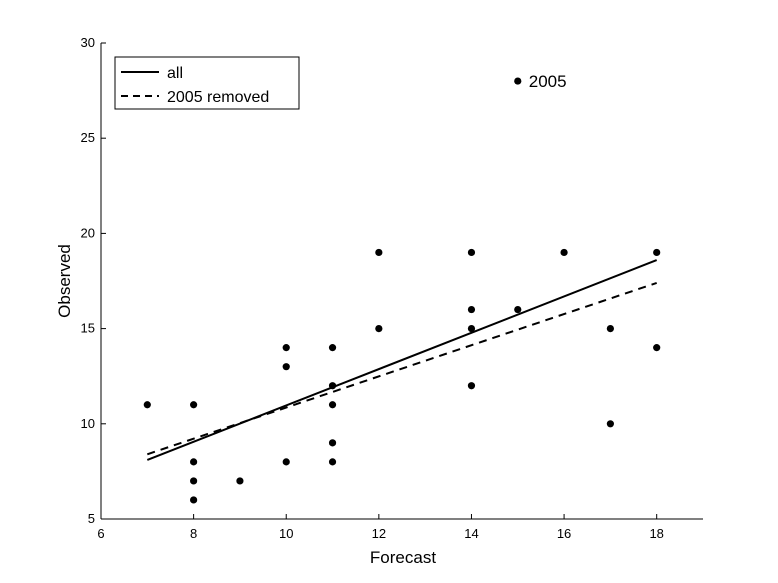 This screenshot has height=583, width=778. What do you see at coordinates (403, 557) in the screenshot?
I see `x-axis-label: Forecast` at bounding box center [403, 557].